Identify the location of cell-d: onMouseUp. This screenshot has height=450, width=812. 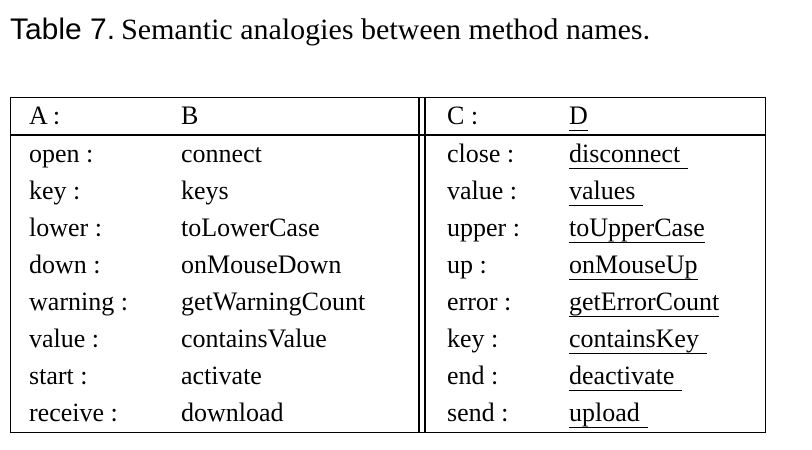
(633, 265).